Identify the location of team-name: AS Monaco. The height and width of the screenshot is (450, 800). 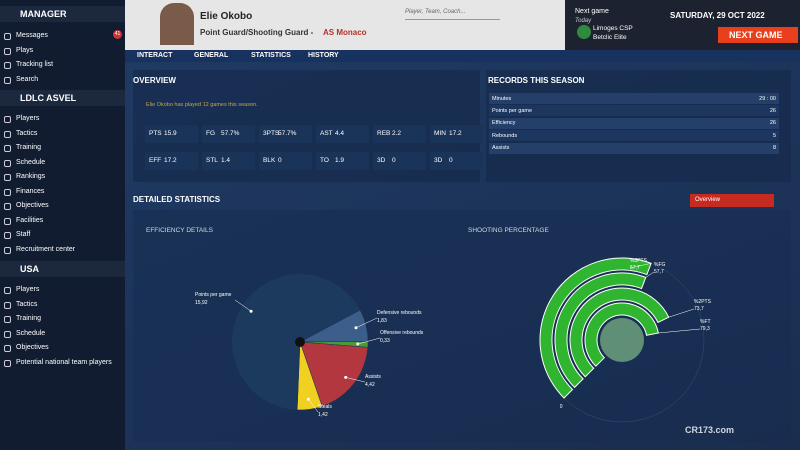
(345, 32).